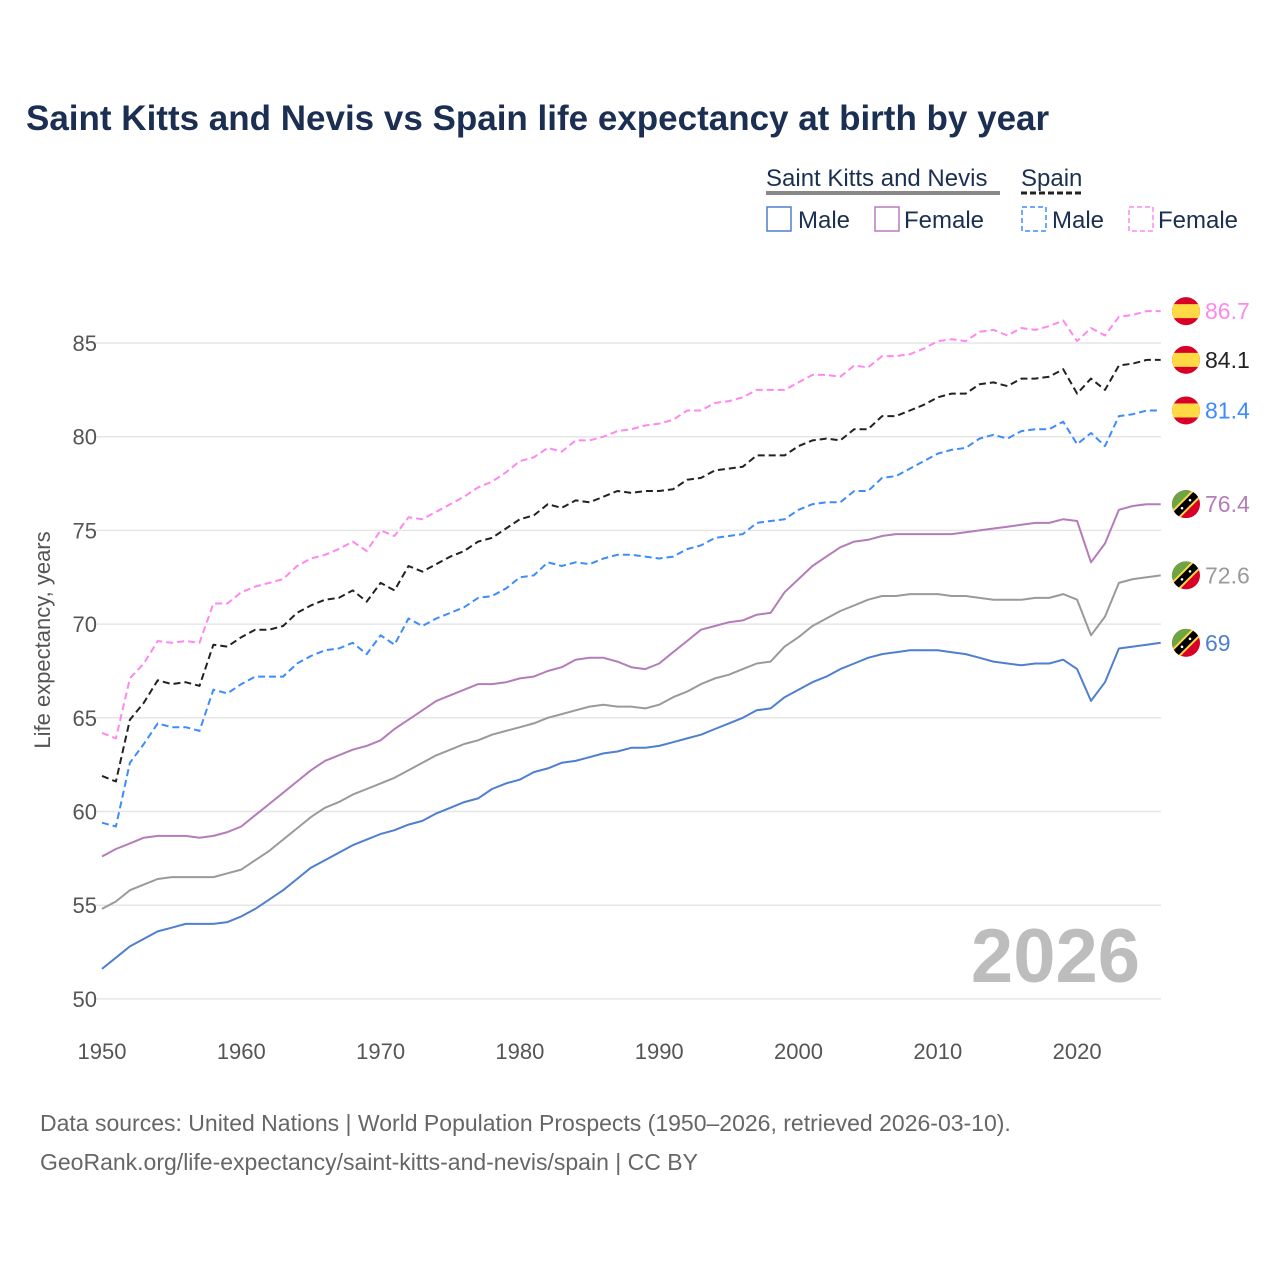 Image resolution: width=1280 pixels, height=1280 pixels. Describe the element at coordinates (876, 178) in the screenshot. I see `legend-country-skn: Saint Kitts and Nevis` at that location.